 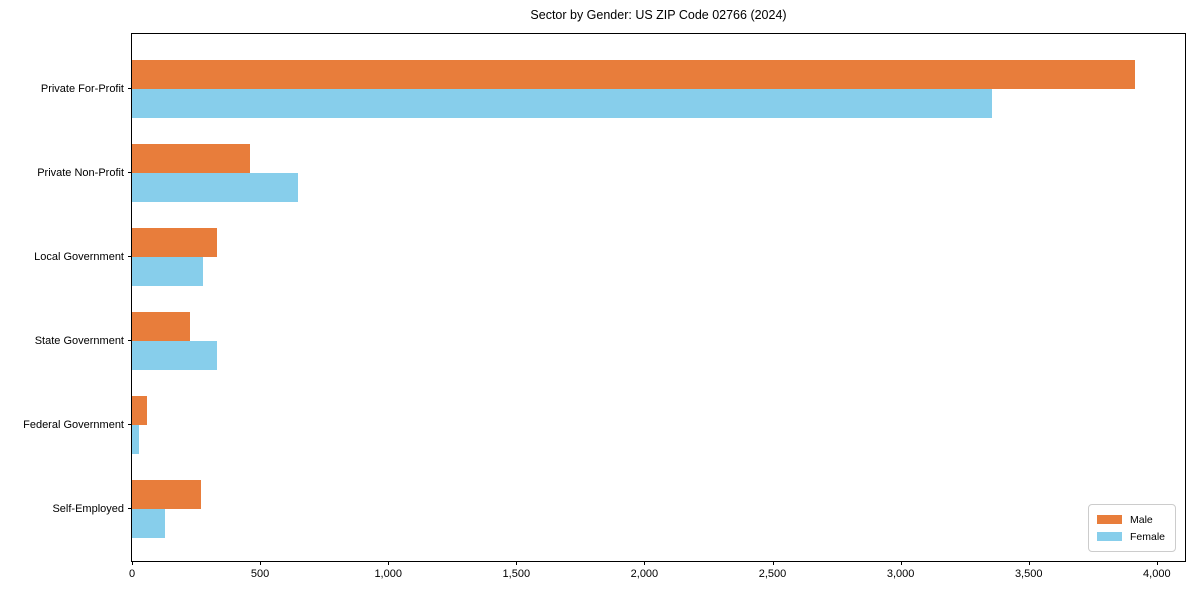 I want to click on y-tick-label-private-non-profit: Private Non-Profit, so click(x=80, y=173).